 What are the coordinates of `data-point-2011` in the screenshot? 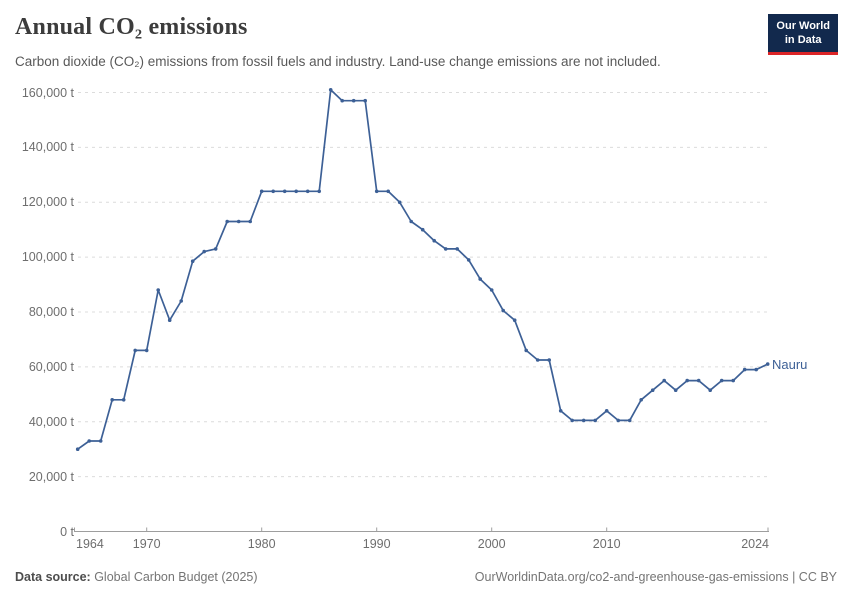 It's located at (618, 420).